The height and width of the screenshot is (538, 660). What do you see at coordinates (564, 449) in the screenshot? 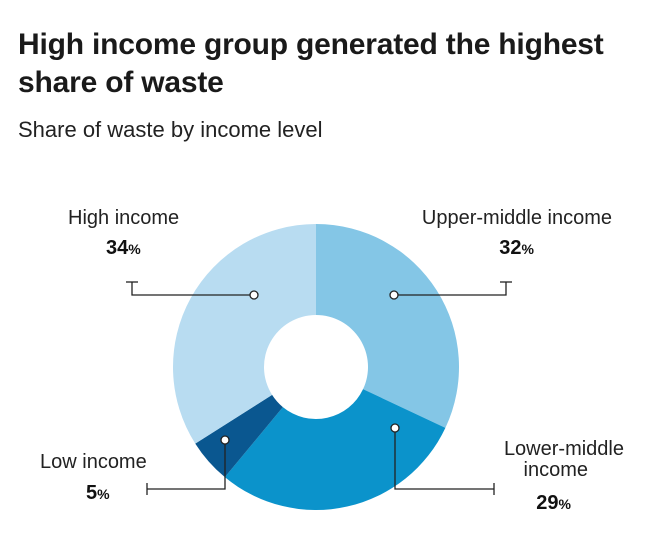
I see `label-name-lower-middle-income-line-1: Lower-middle` at bounding box center [564, 449].